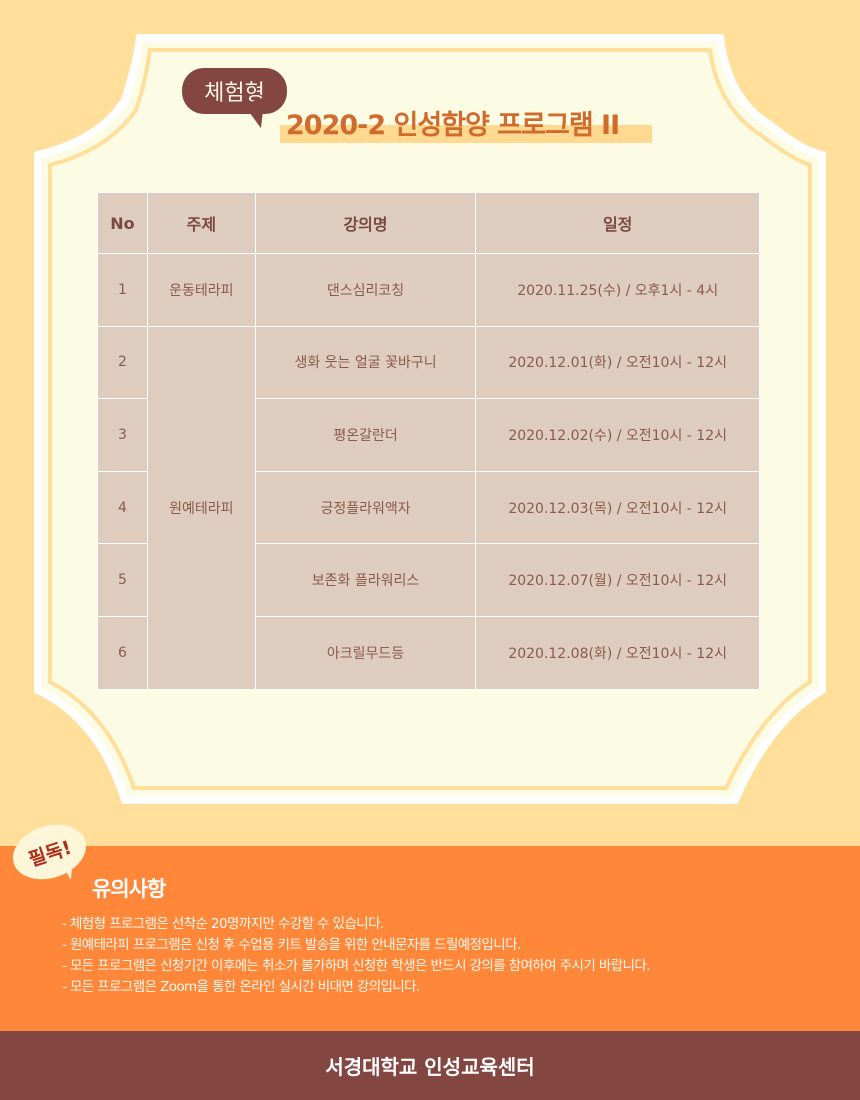  What do you see at coordinates (617, 507) in the screenshot?
I see `cell-date: 2020.12.03(목) / 오전10시 - 12시` at bounding box center [617, 507].